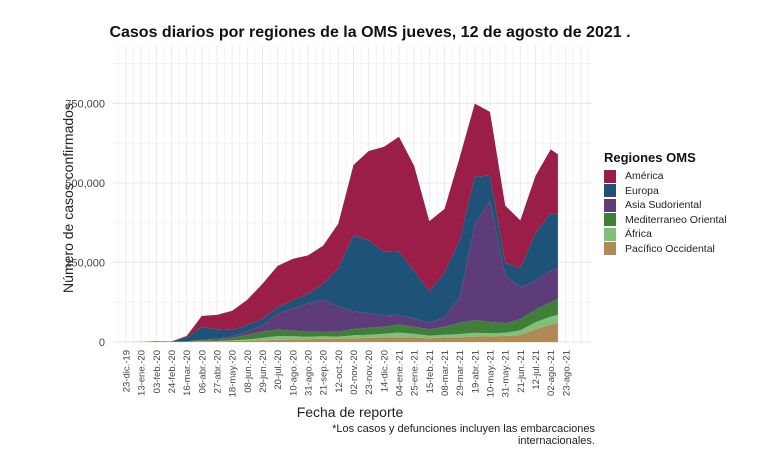 The width and height of the screenshot is (773, 452). I want to click on x-tick-label: 12-jul.-21, so click(536, 370).